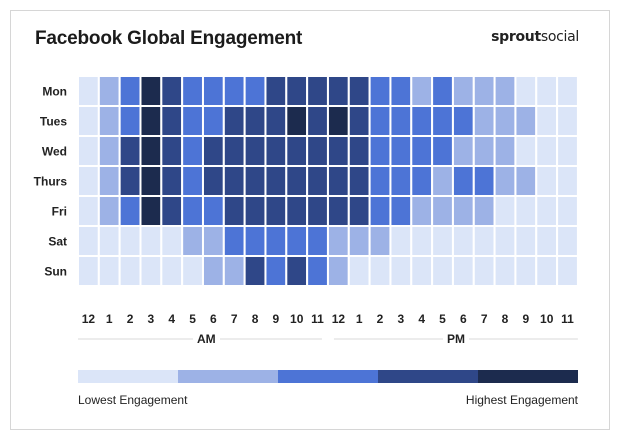  Describe the element at coordinates (213, 319) in the screenshot. I see `column-label: 6` at that location.